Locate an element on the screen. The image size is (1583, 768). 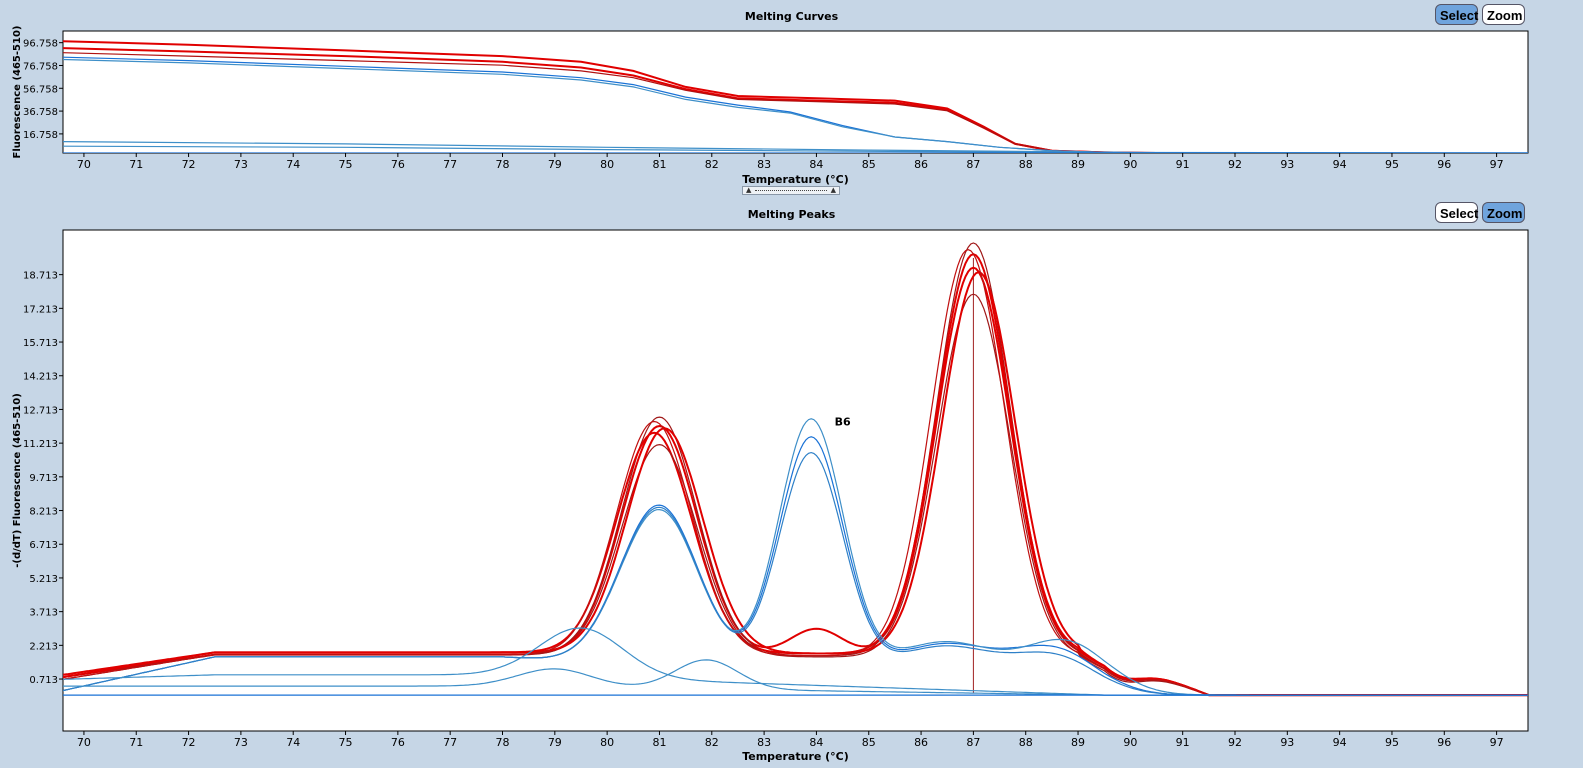
y-tick-label: 17.213 is located at coordinates (40, 309).